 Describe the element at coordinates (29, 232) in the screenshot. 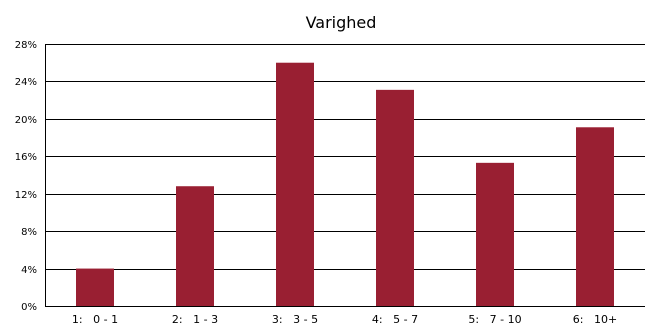

I see `y-tick-label: 8%` at that location.